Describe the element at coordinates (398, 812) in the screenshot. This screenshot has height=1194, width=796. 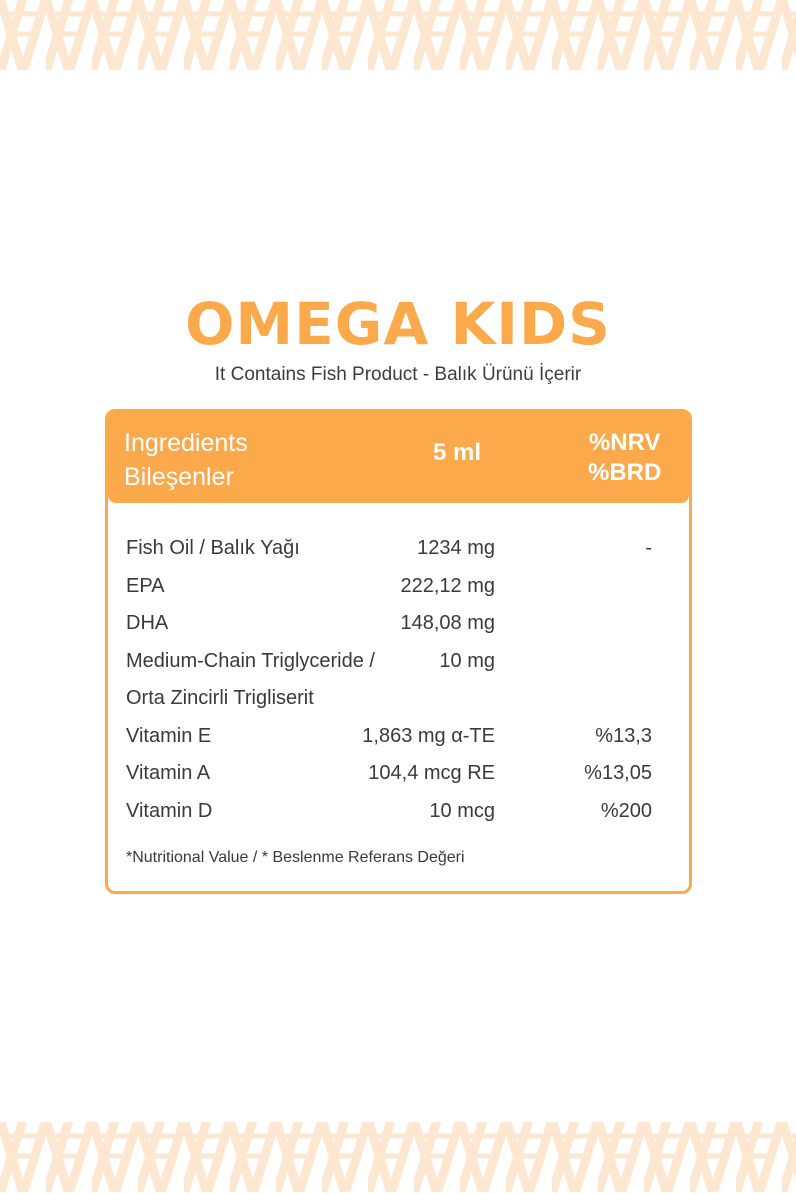
I see `table-row: Vitamin D 10 mcg %200` at that location.